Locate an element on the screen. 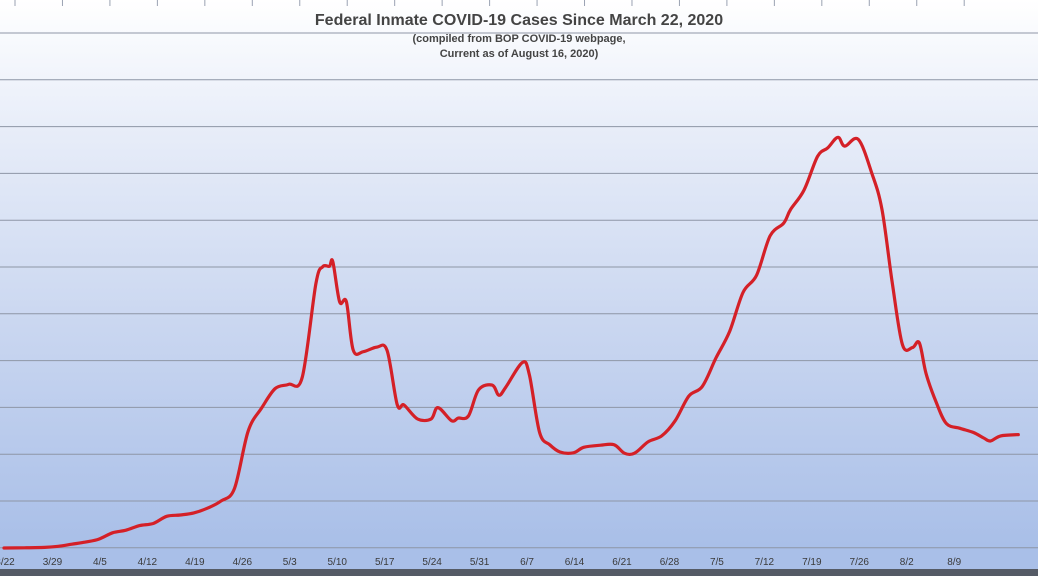  x-tick-label: 5/24 is located at coordinates (432, 562).